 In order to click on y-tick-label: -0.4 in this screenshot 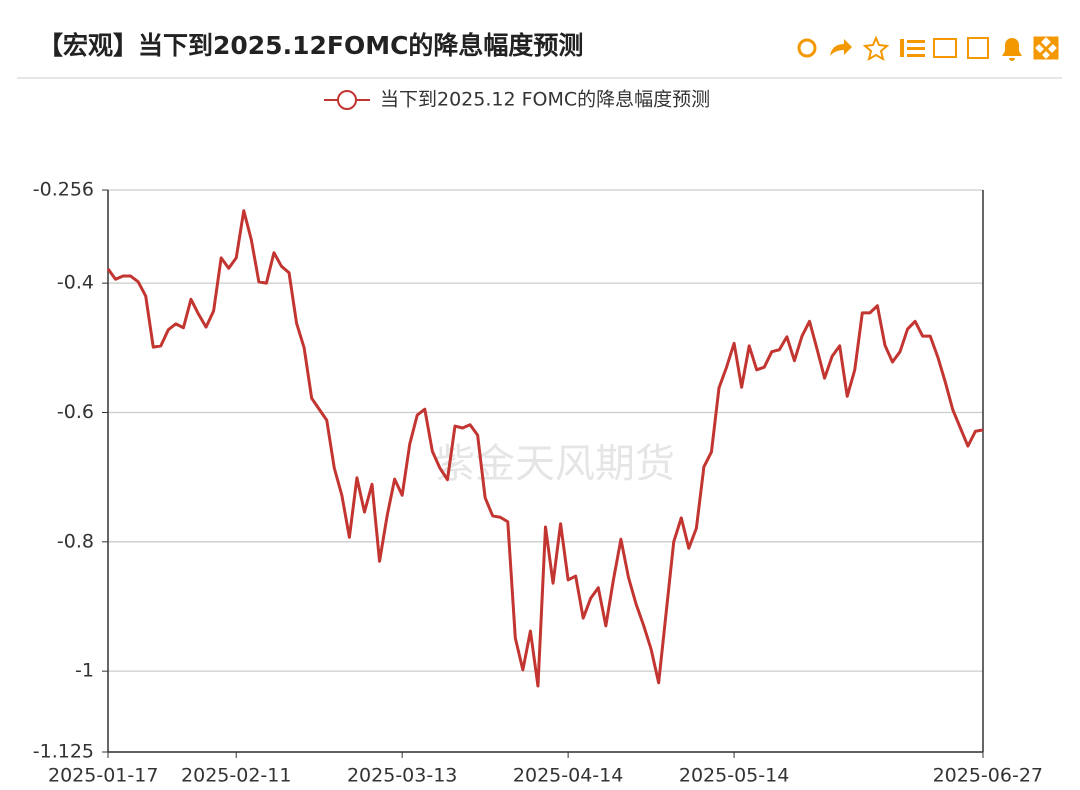, I will do `click(75, 283)`.